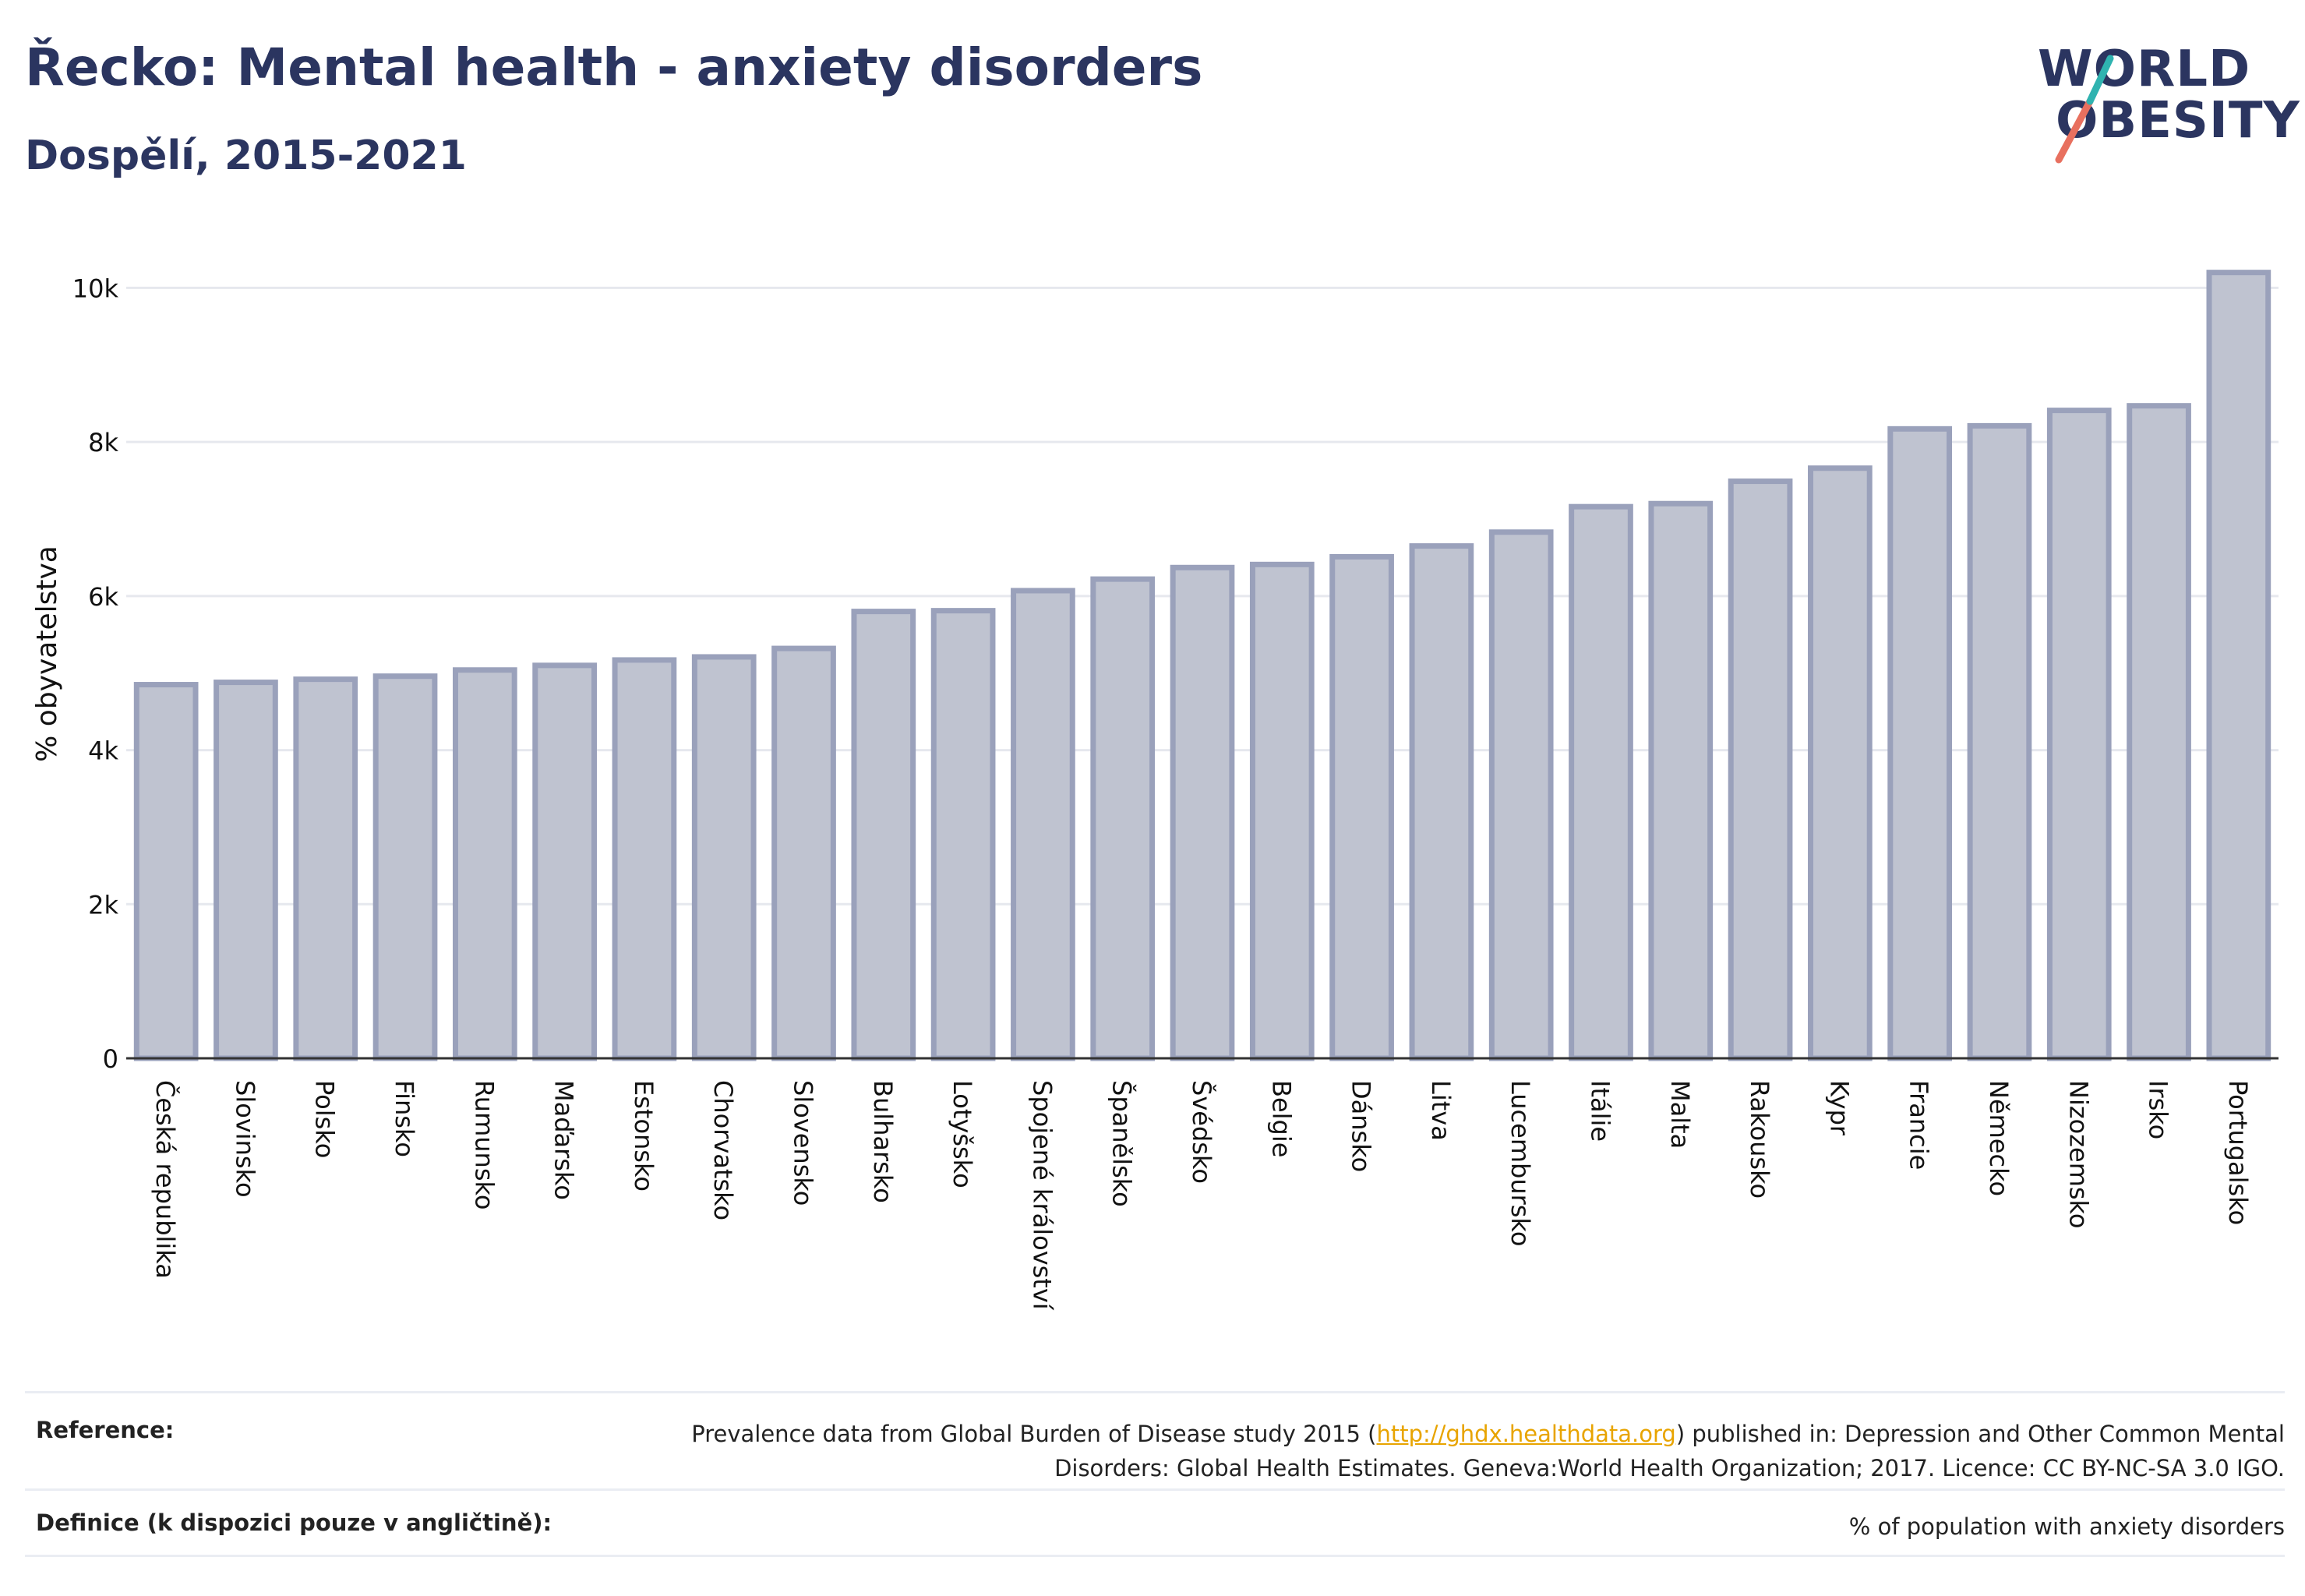  Describe the element at coordinates (1202, 1132) in the screenshot. I see `x-tick-label: Švédsko` at that location.